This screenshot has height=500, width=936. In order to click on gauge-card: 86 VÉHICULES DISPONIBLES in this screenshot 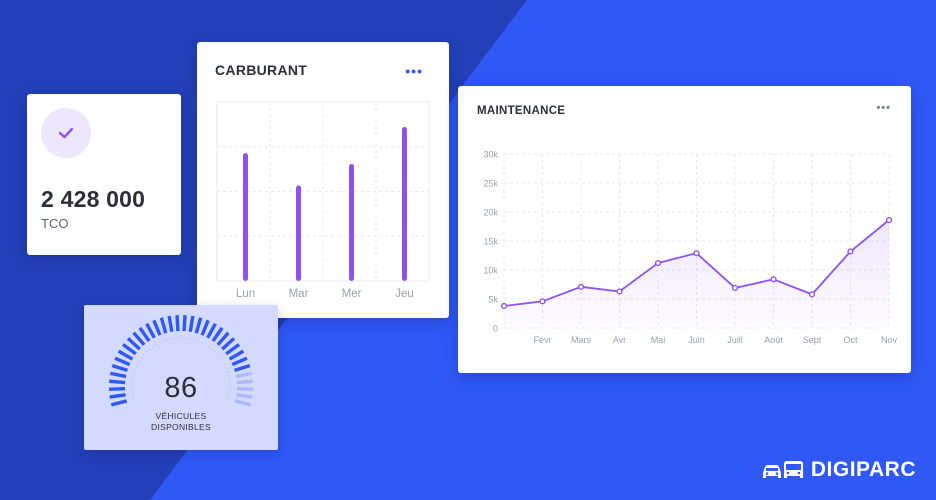, I will do `click(181, 377)`.